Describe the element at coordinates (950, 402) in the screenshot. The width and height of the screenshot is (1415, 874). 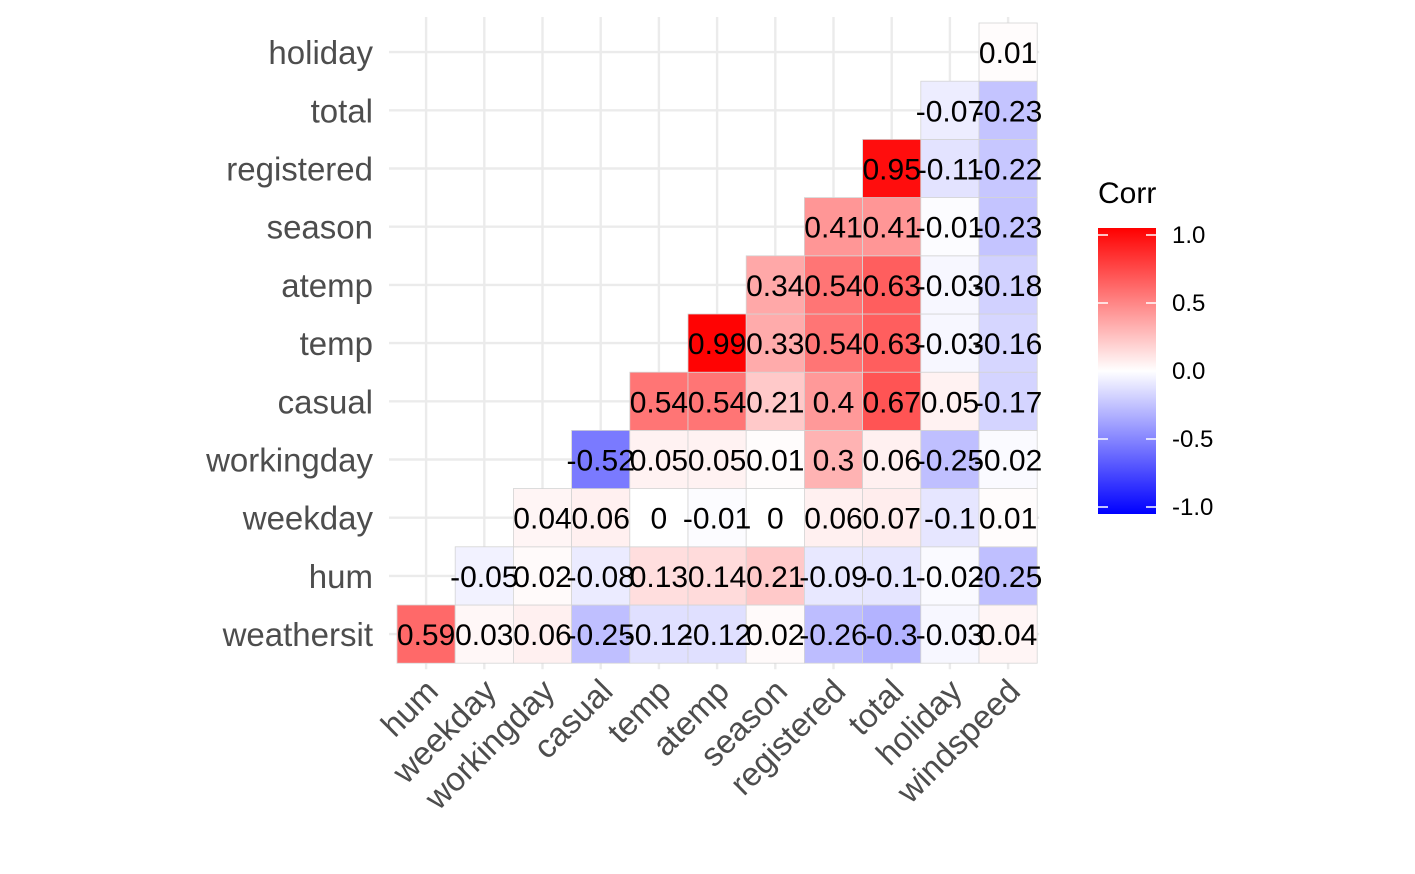
I see `cell-value-label: 0.05` at that location.